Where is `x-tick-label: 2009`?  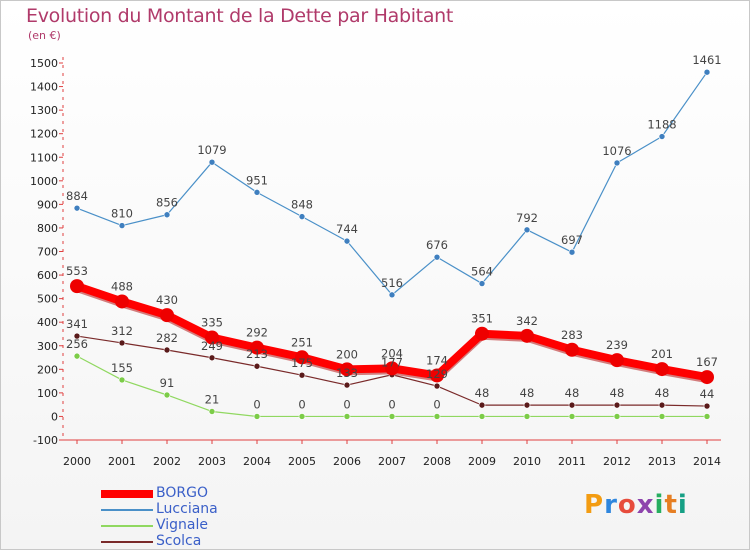 x-tick-label: 2009 is located at coordinates (482, 461).